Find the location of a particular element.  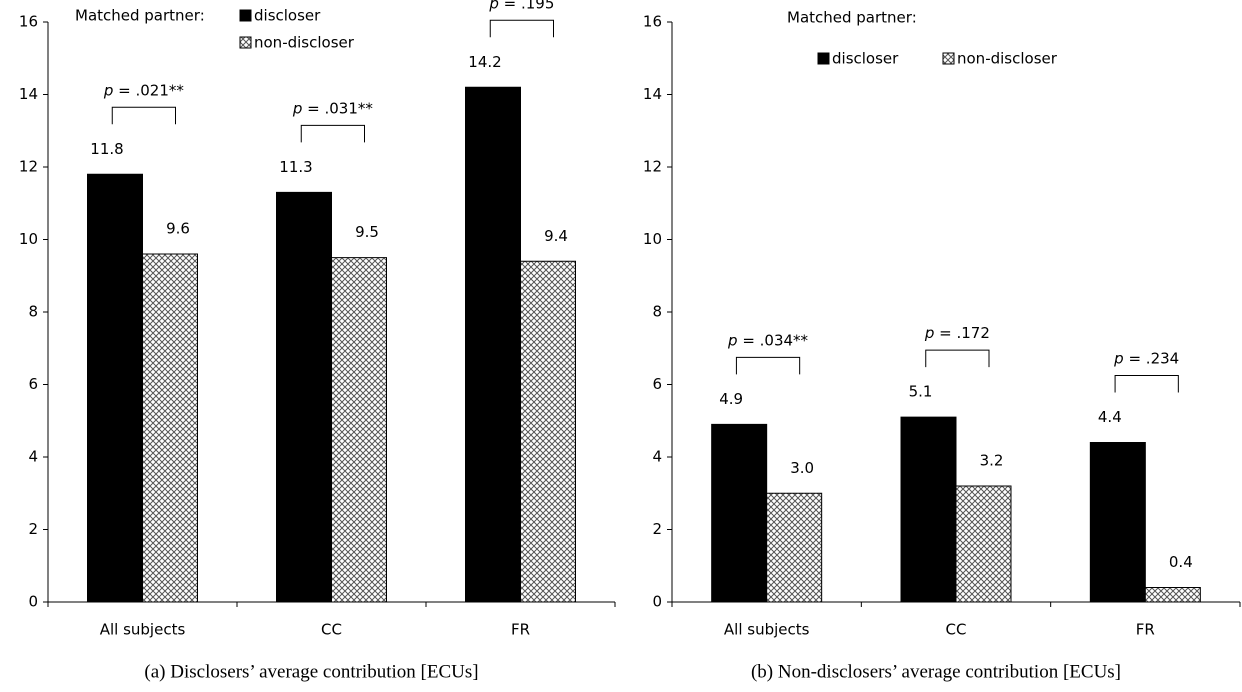

value-label: 14.2 is located at coordinates (484, 62).